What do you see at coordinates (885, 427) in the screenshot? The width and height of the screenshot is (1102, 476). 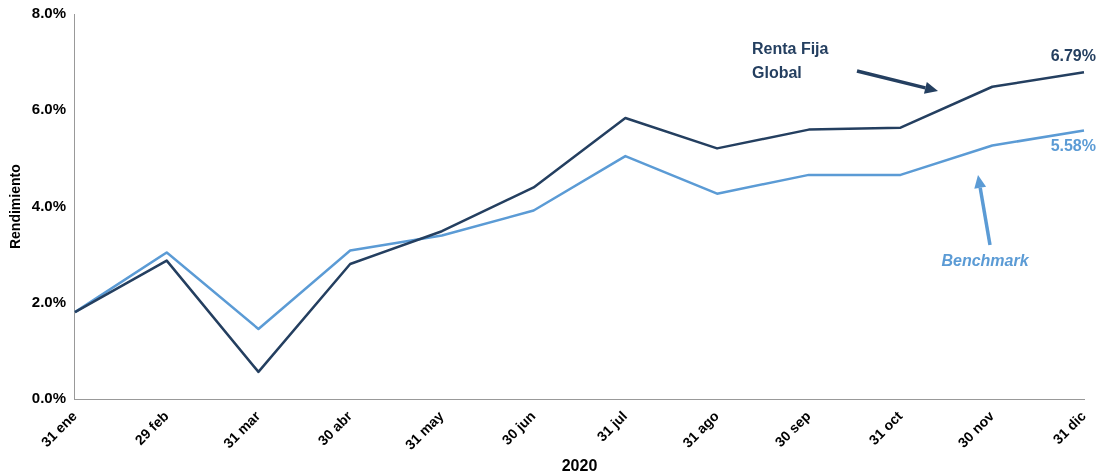 I see `x-tick-label: 31 oct` at bounding box center [885, 427].